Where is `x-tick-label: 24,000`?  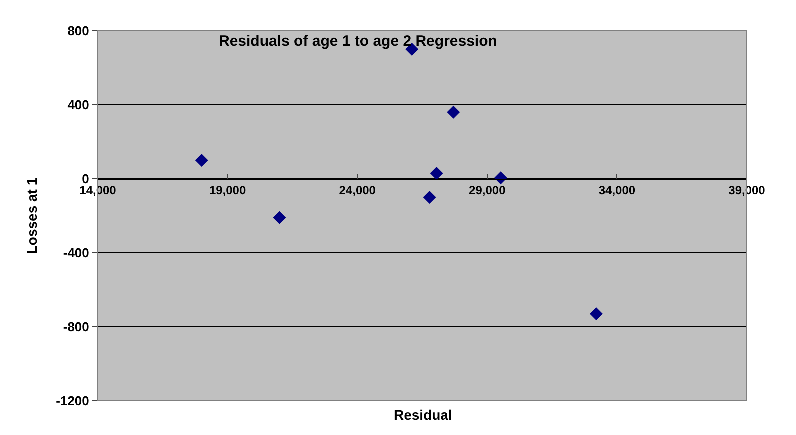 x-tick-label: 24,000 is located at coordinates (357, 190).